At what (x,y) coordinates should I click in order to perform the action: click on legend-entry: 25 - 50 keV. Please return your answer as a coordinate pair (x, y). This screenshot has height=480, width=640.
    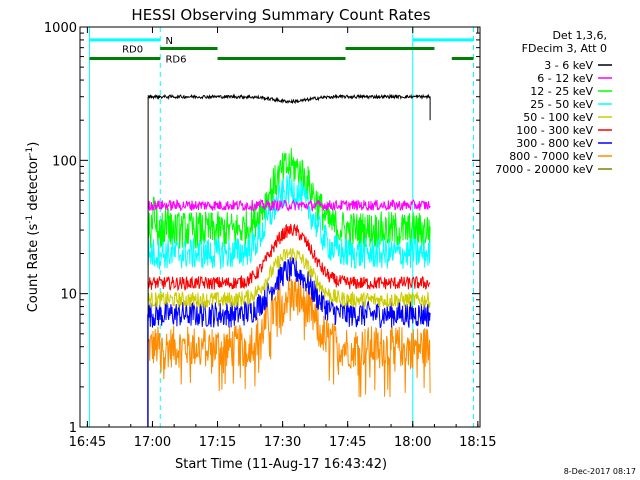
    Looking at the image, I should click on (561, 104).